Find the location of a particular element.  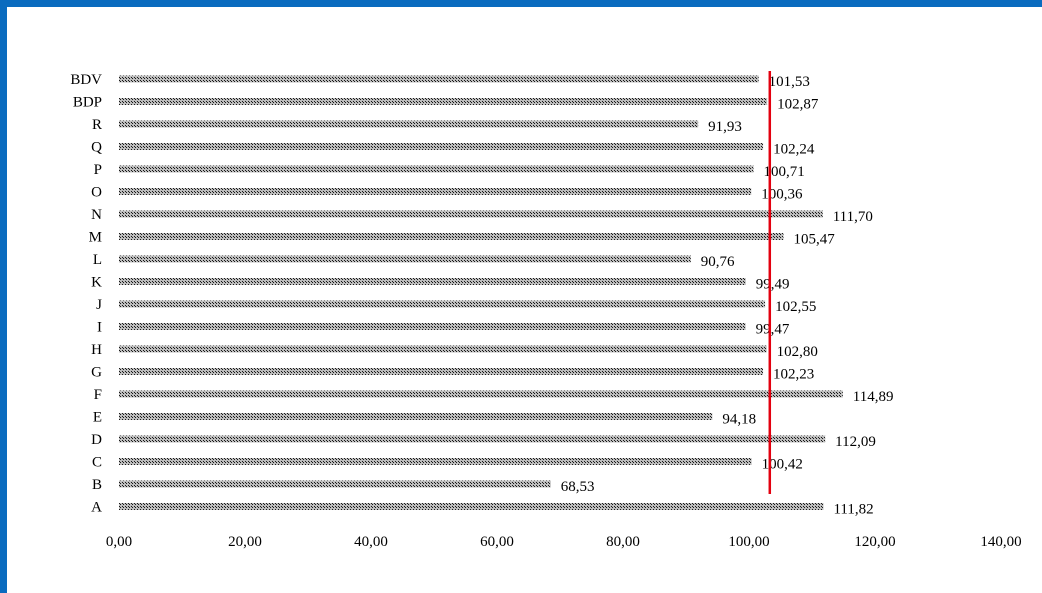

x-tick-label: 40,00 is located at coordinates (371, 542).